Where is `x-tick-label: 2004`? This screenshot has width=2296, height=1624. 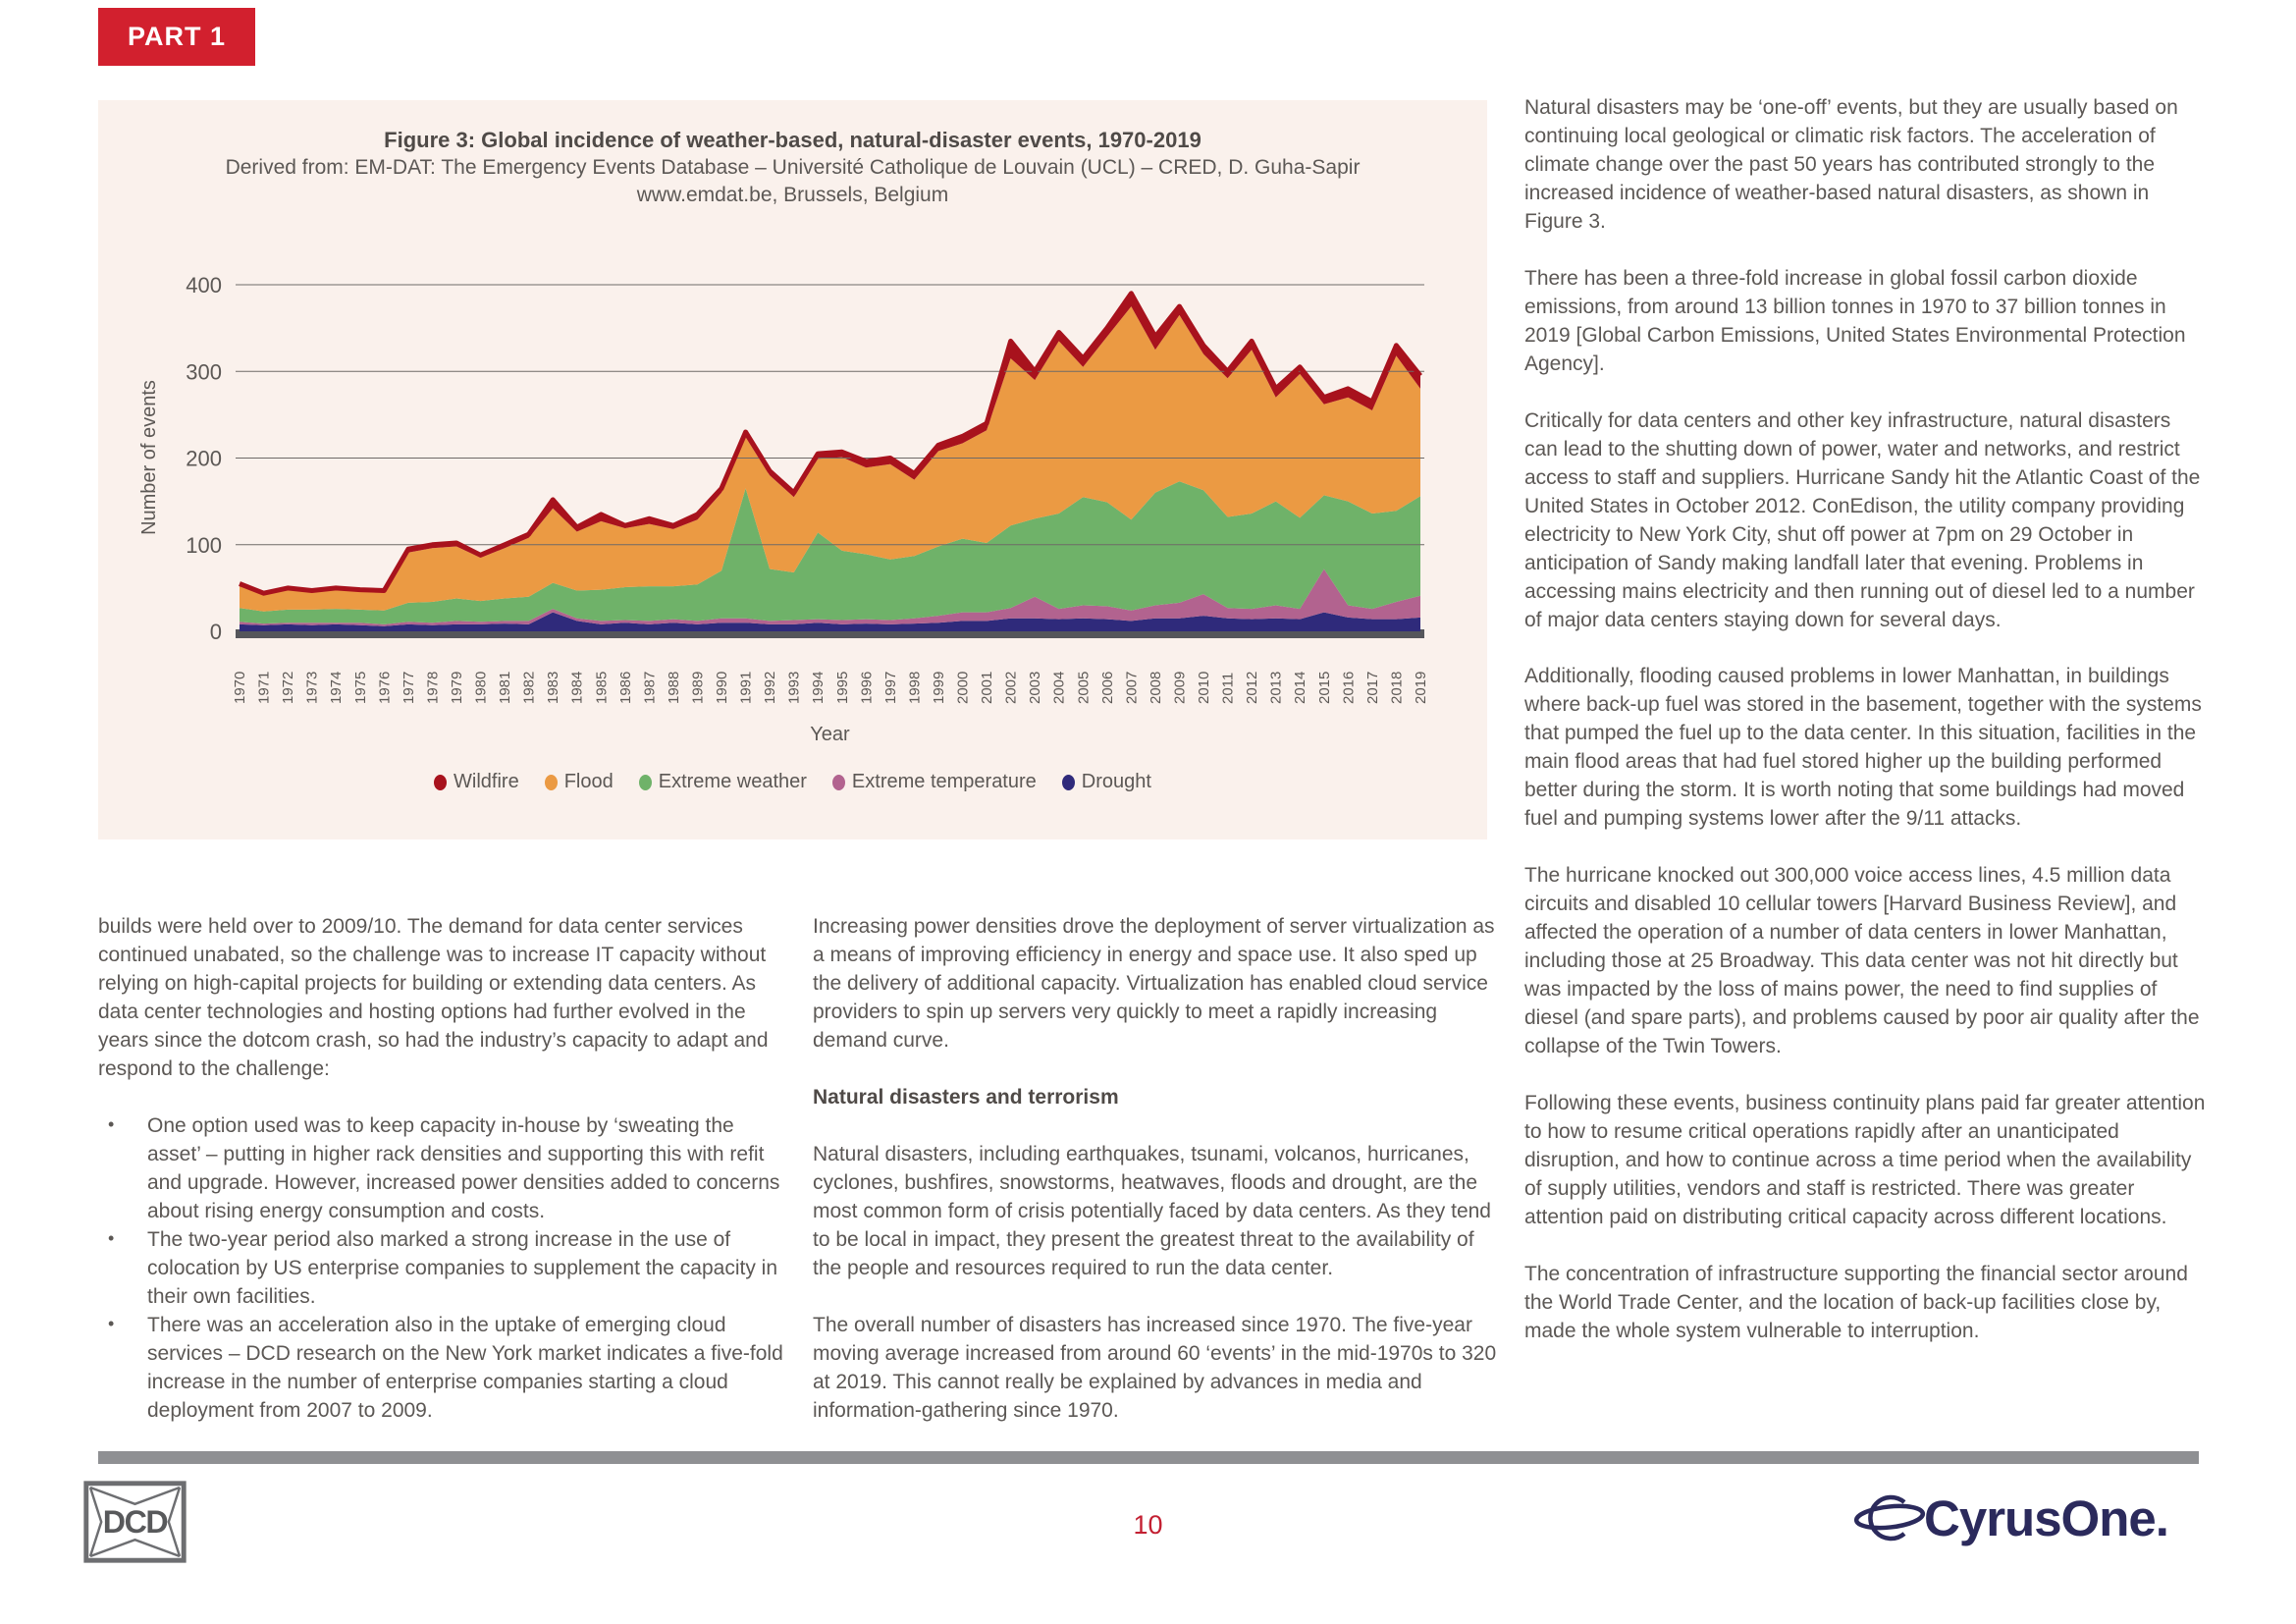
x-tick-label: 2004 is located at coordinates (1060, 688).